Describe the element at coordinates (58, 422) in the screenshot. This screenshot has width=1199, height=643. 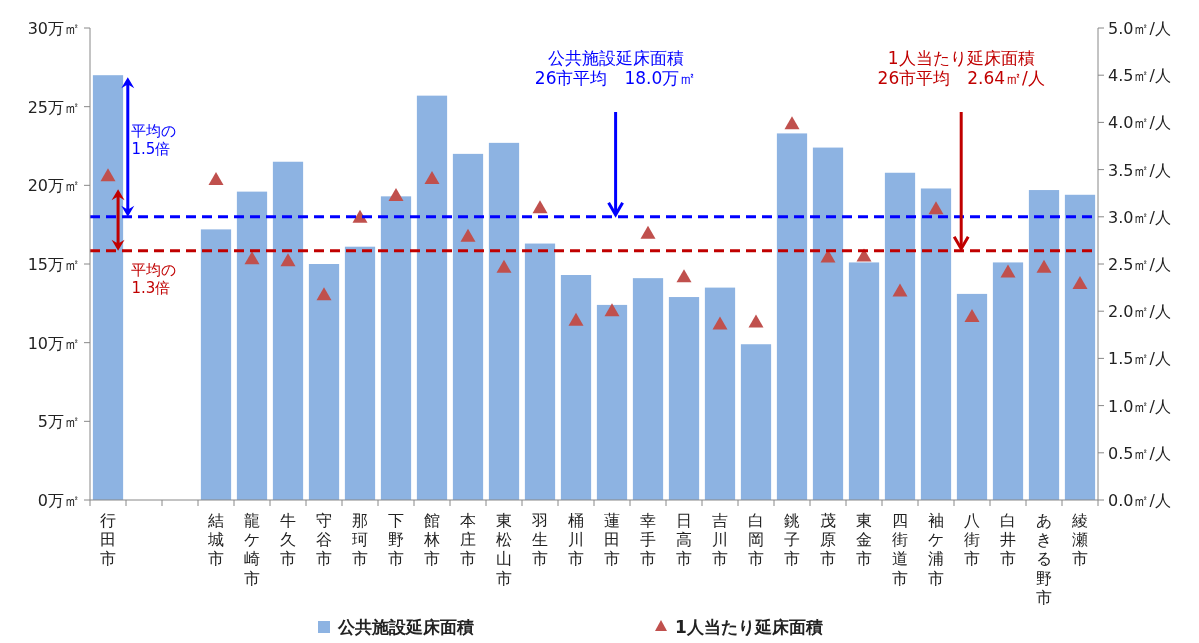
I see `y-tick-label: 5万㎡` at that location.